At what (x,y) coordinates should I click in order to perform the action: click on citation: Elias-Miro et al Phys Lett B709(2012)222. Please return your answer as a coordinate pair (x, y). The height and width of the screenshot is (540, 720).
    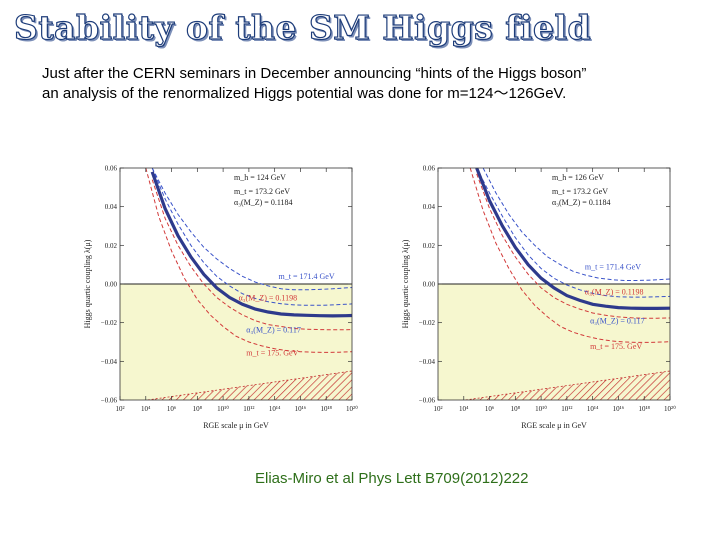
    Looking at the image, I should click on (392, 478).